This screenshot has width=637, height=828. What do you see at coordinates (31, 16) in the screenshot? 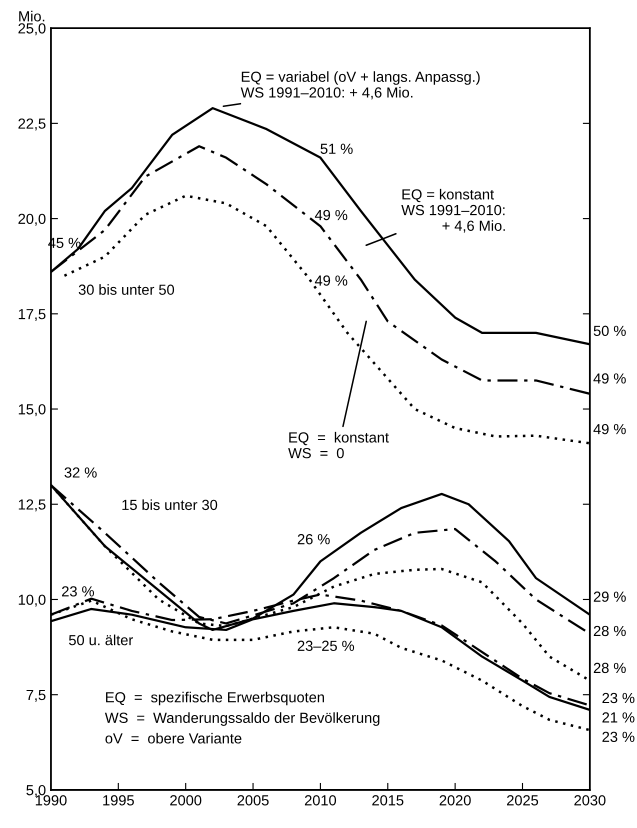
I see `y-axis-title: Mio.` at bounding box center [31, 16].